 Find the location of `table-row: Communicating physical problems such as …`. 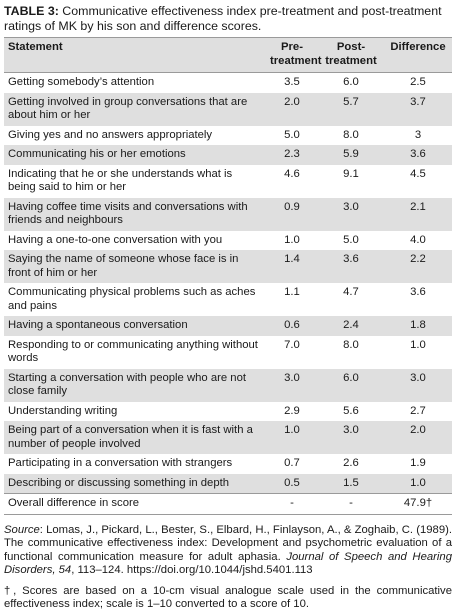

table-row: Communicating physical problems such as … is located at coordinates (228, 299).